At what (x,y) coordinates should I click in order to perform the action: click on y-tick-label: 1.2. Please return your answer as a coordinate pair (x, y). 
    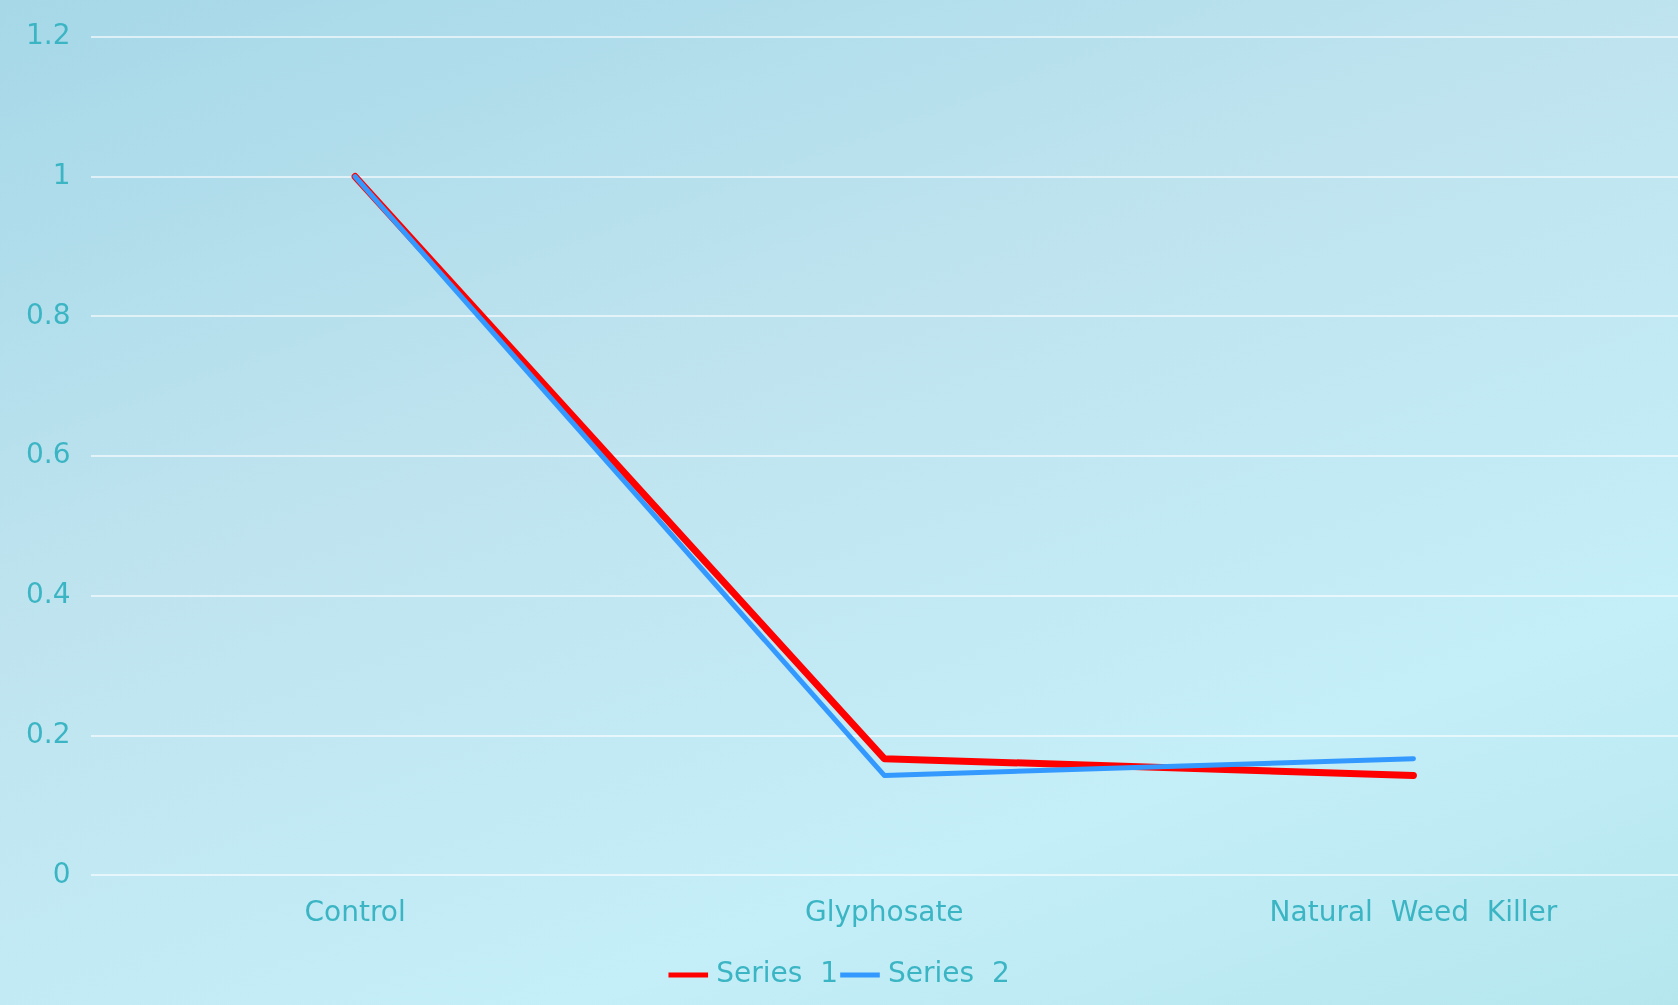
    Looking at the image, I should click on (48, 35).